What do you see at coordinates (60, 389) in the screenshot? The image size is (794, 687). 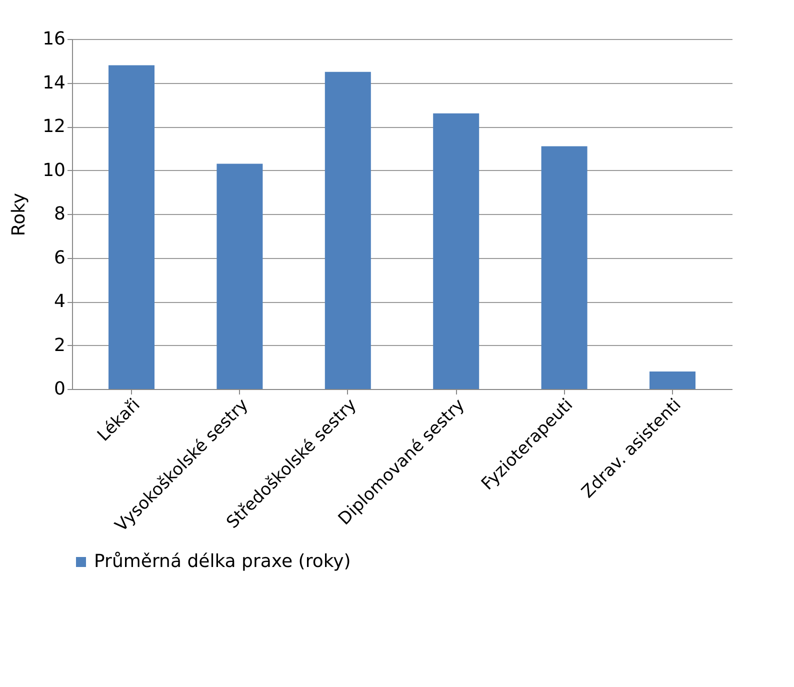 I see `y-tick-label: 0` at bounding box center [60, 389].